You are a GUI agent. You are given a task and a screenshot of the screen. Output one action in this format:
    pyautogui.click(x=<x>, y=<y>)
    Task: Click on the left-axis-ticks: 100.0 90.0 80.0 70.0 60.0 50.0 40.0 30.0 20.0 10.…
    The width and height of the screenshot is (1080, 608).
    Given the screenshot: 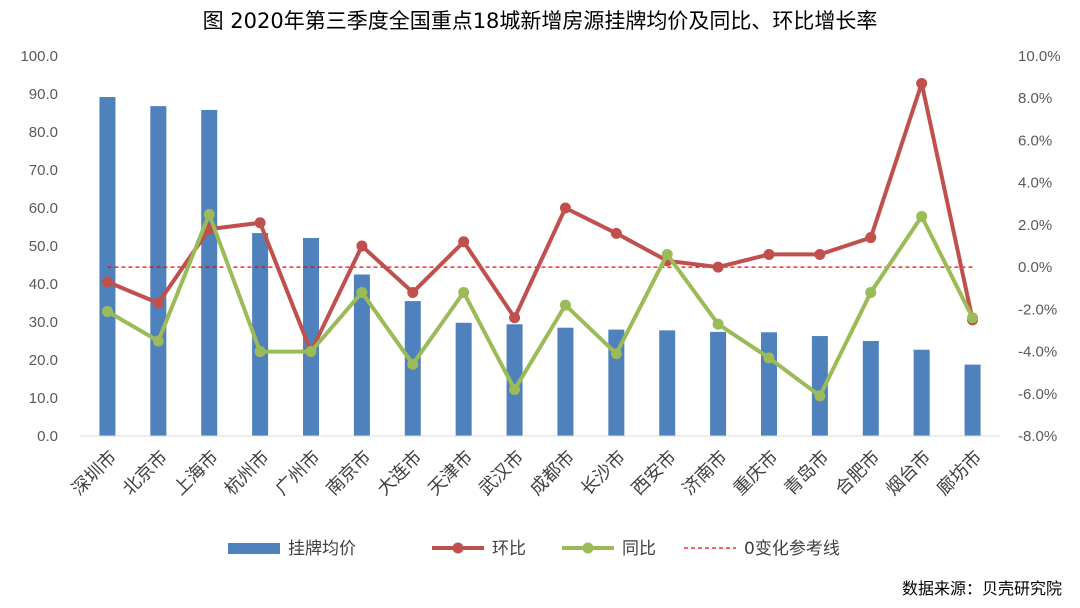 What is the action you would take?
    pyautogui.click(x=39, y=246)
    